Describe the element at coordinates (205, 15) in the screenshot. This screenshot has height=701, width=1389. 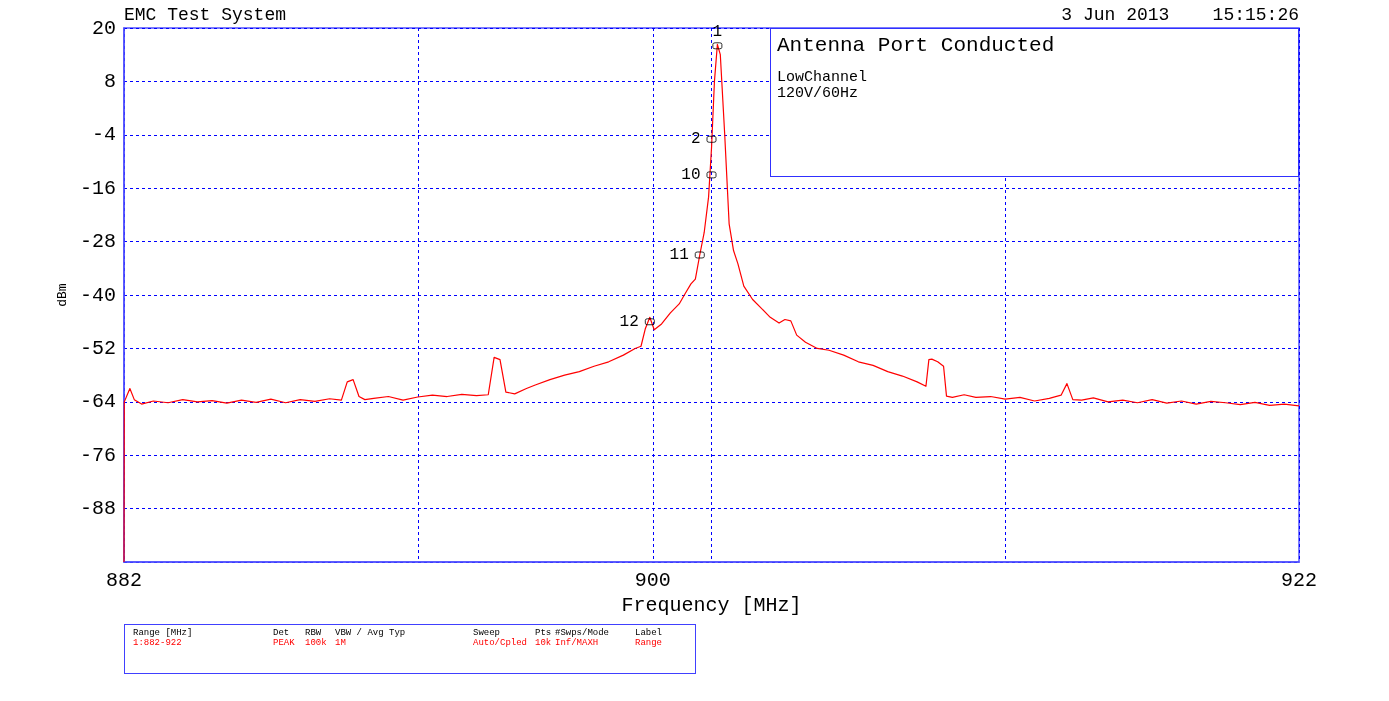
I see `text: EMC Test System` at that location.